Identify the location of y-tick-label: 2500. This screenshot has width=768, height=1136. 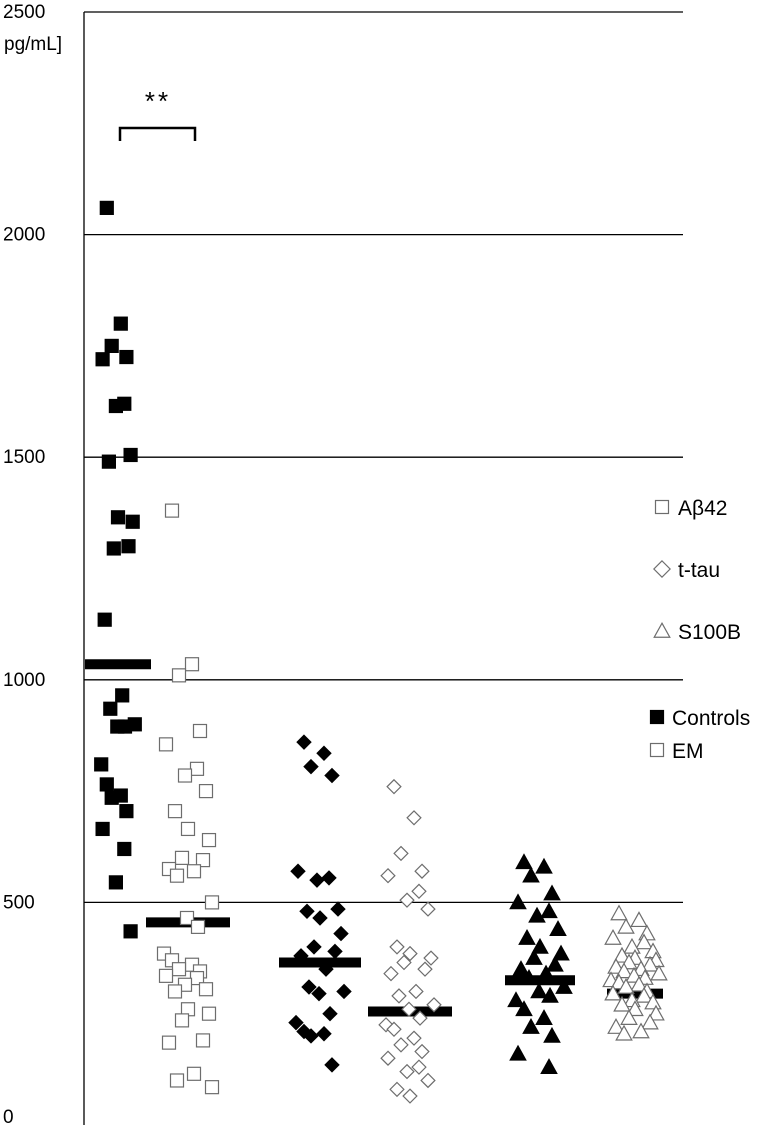
(24, 12).